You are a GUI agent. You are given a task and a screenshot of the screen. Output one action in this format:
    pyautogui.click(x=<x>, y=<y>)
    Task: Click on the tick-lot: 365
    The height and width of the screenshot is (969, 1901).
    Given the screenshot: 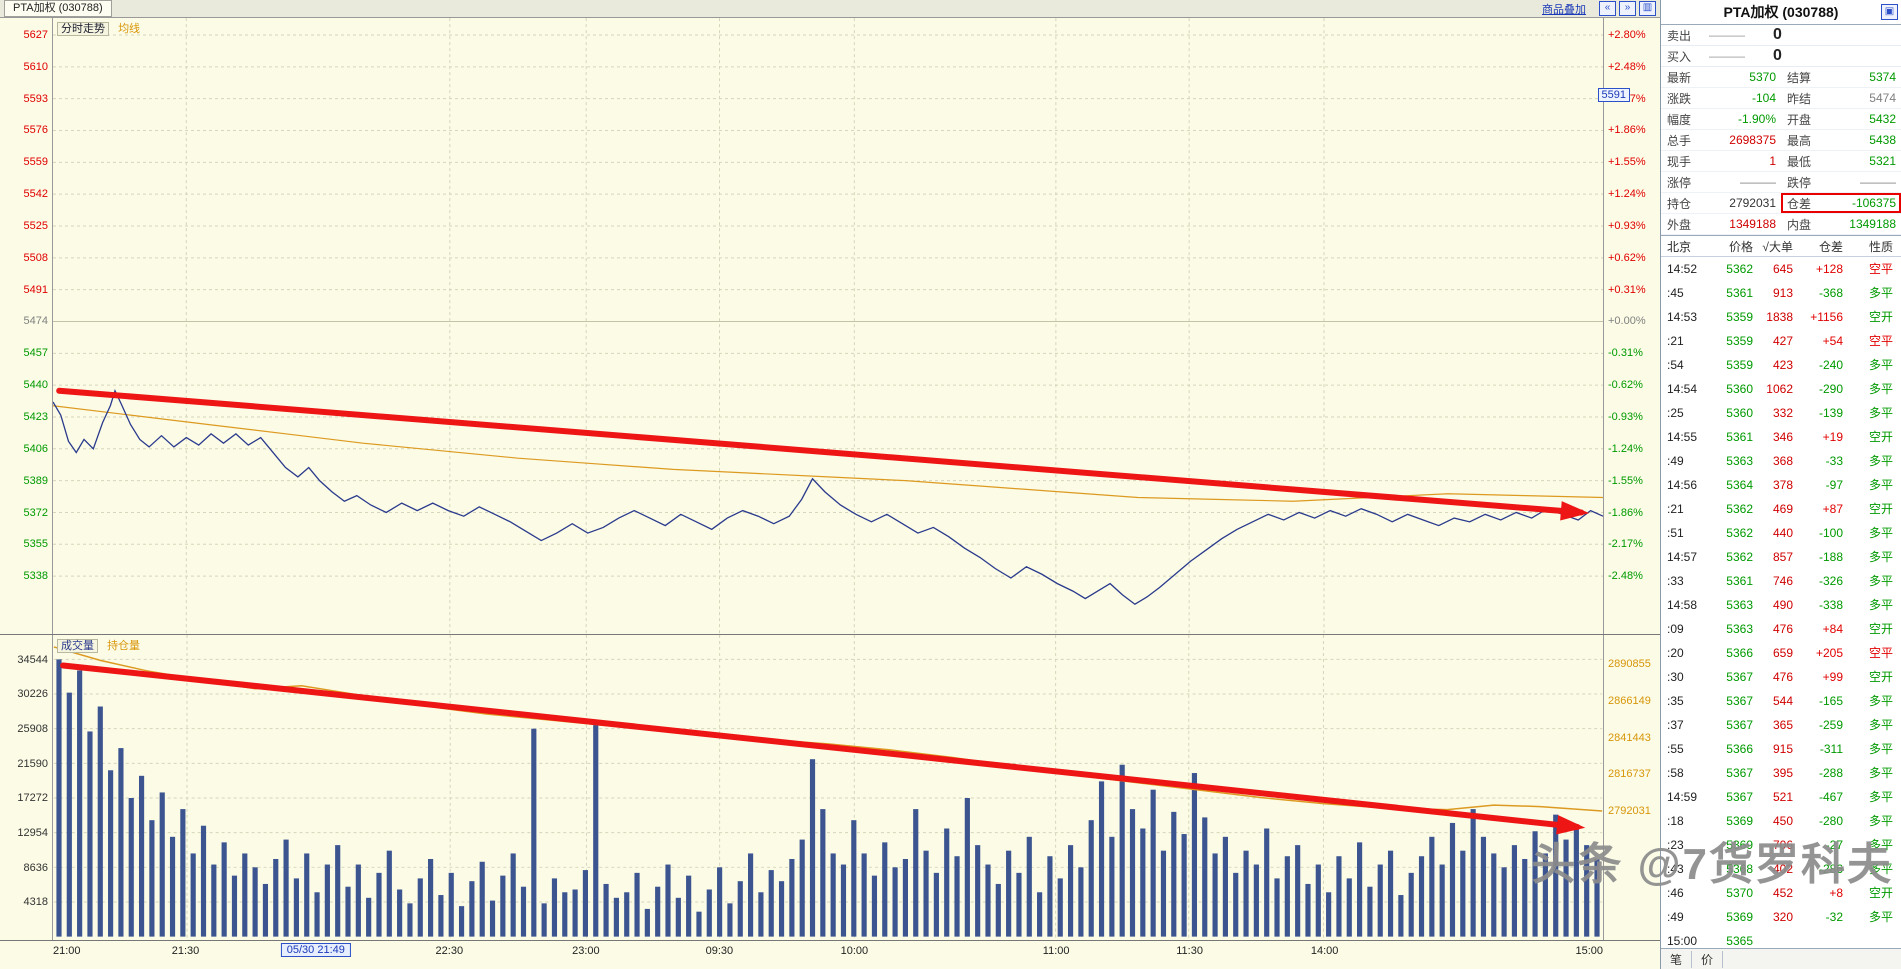 What is the action you would take?
    pyautogui.click(x=1782, y=725)
    